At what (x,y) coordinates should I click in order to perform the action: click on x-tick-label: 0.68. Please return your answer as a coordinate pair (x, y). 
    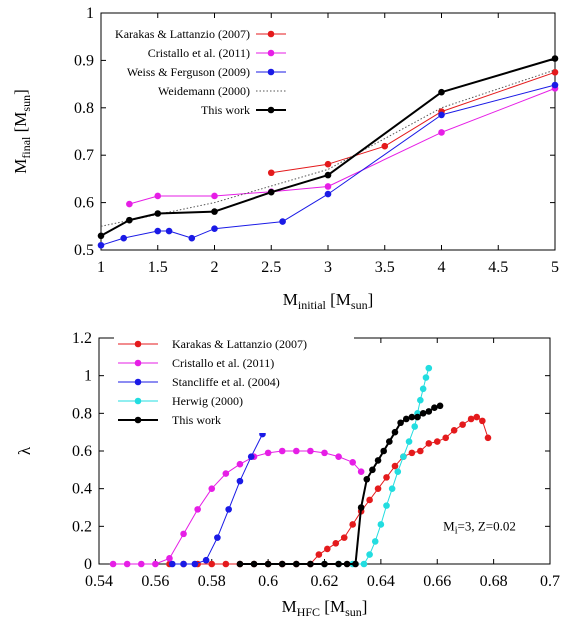
    Looking at the image, I should click on (494, 581).